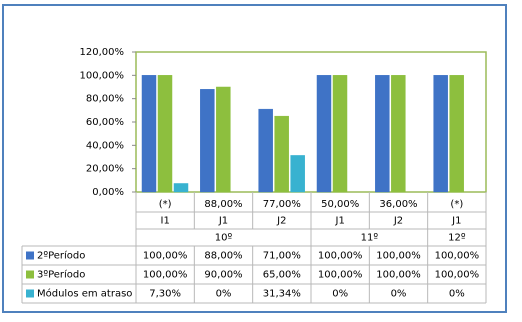 This screenshot has width=522, height=322. I want to click on table-value: 7,30%, so click(165, 294).